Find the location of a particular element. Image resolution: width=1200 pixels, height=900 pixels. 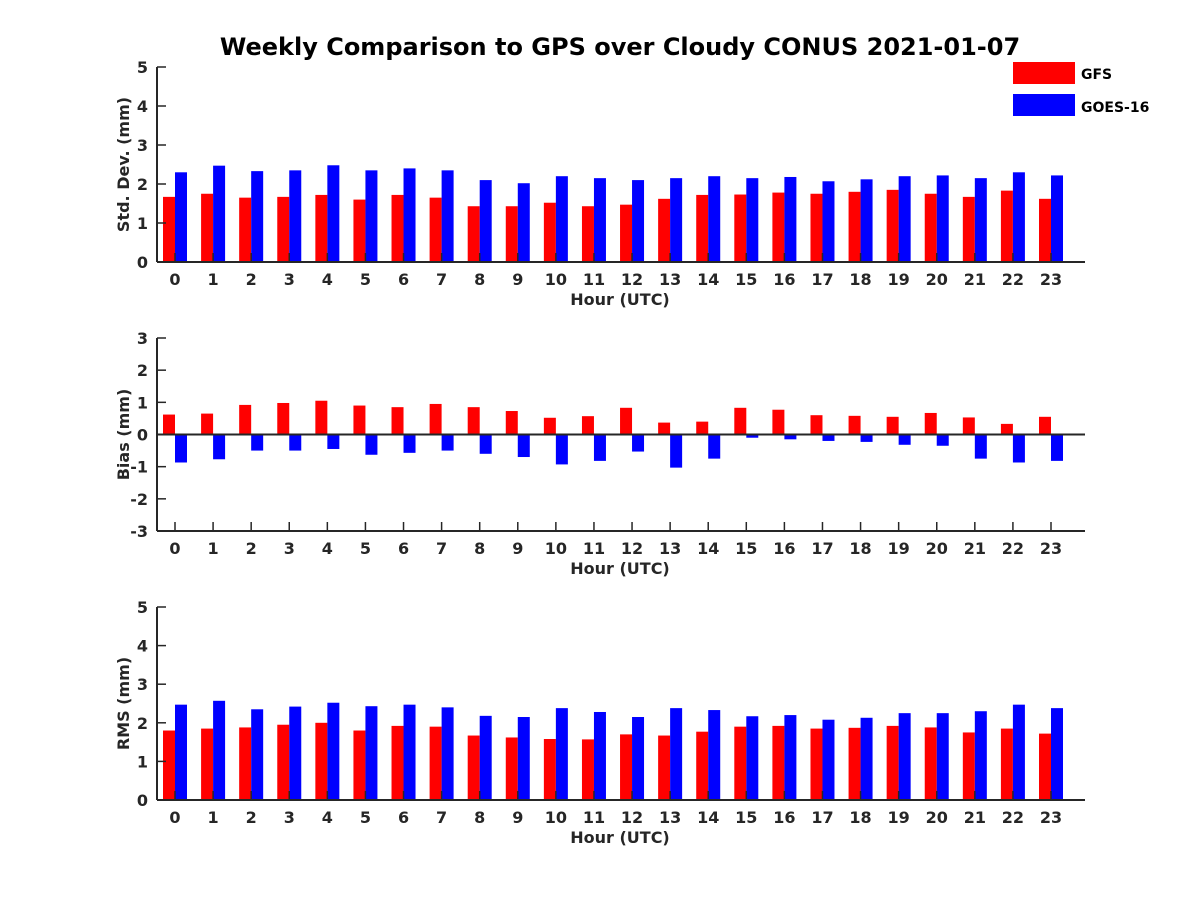

y-tick-label: 2 is located at coordinates (142, 723).